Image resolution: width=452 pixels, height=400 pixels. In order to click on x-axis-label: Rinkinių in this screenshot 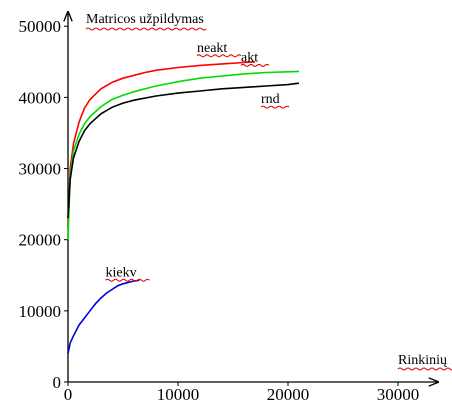, I will do `click(422, 360)`.